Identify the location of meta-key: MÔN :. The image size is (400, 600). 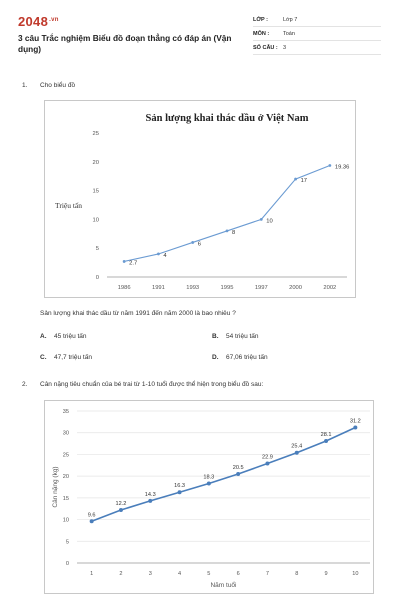
(261, 34).